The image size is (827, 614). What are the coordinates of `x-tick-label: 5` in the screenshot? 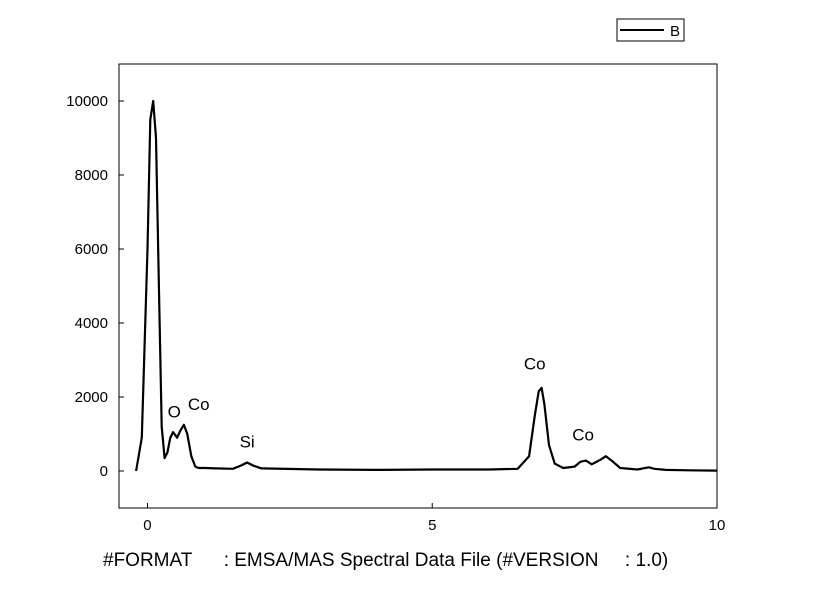 It's located at (432, 525).